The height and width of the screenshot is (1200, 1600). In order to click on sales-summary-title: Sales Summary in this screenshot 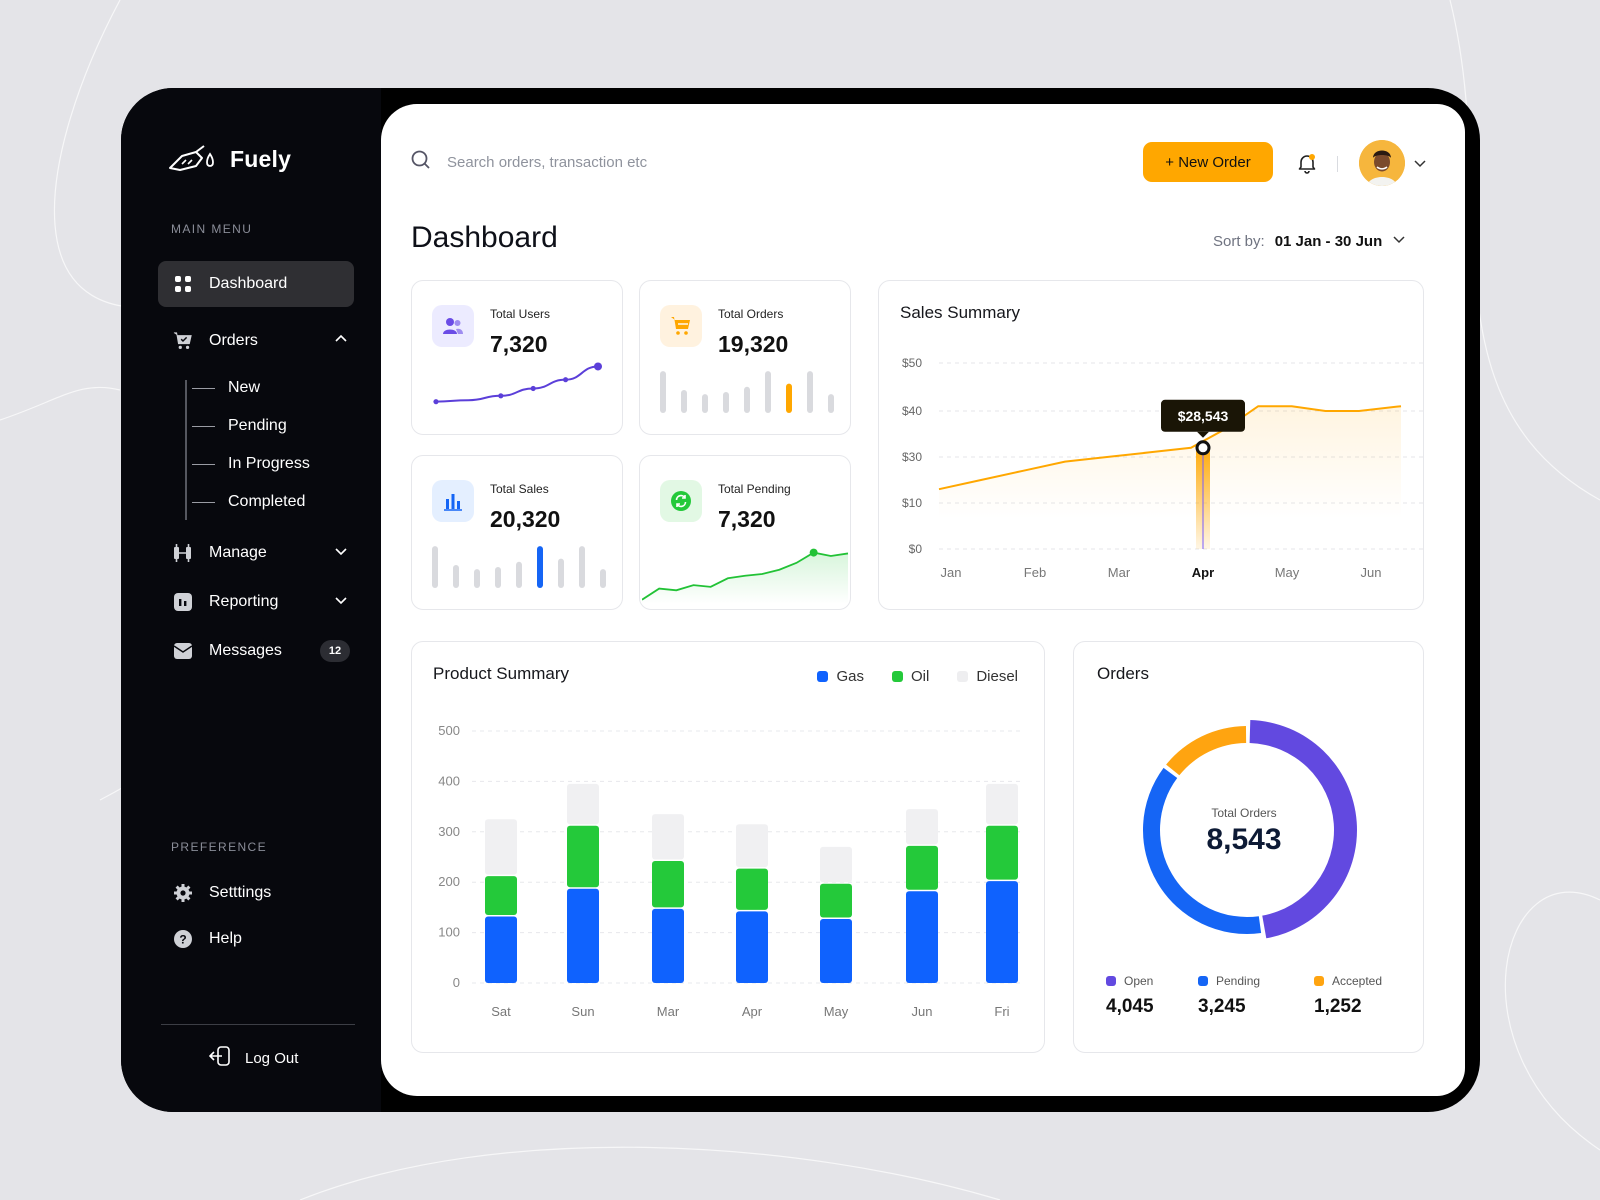, I will do `click(960, 312)`.